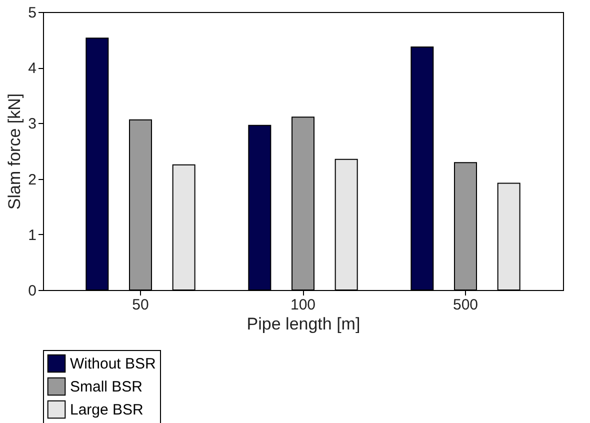 The height and width of the screenshot is (423, 590). I want to click on legend-label: Large BSR, so click(107, 410).